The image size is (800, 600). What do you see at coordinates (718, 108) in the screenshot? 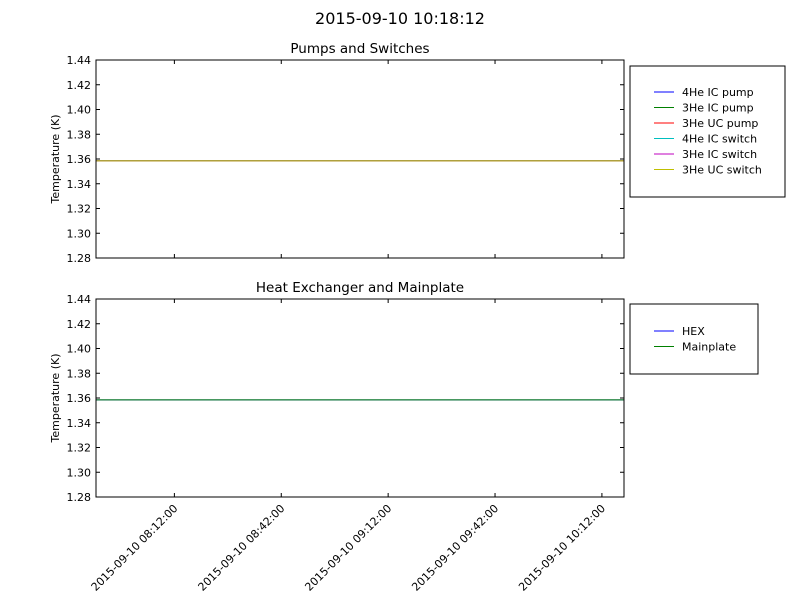
I see `legend-entry: 3He IC pump` at bounding box center [718, 108].